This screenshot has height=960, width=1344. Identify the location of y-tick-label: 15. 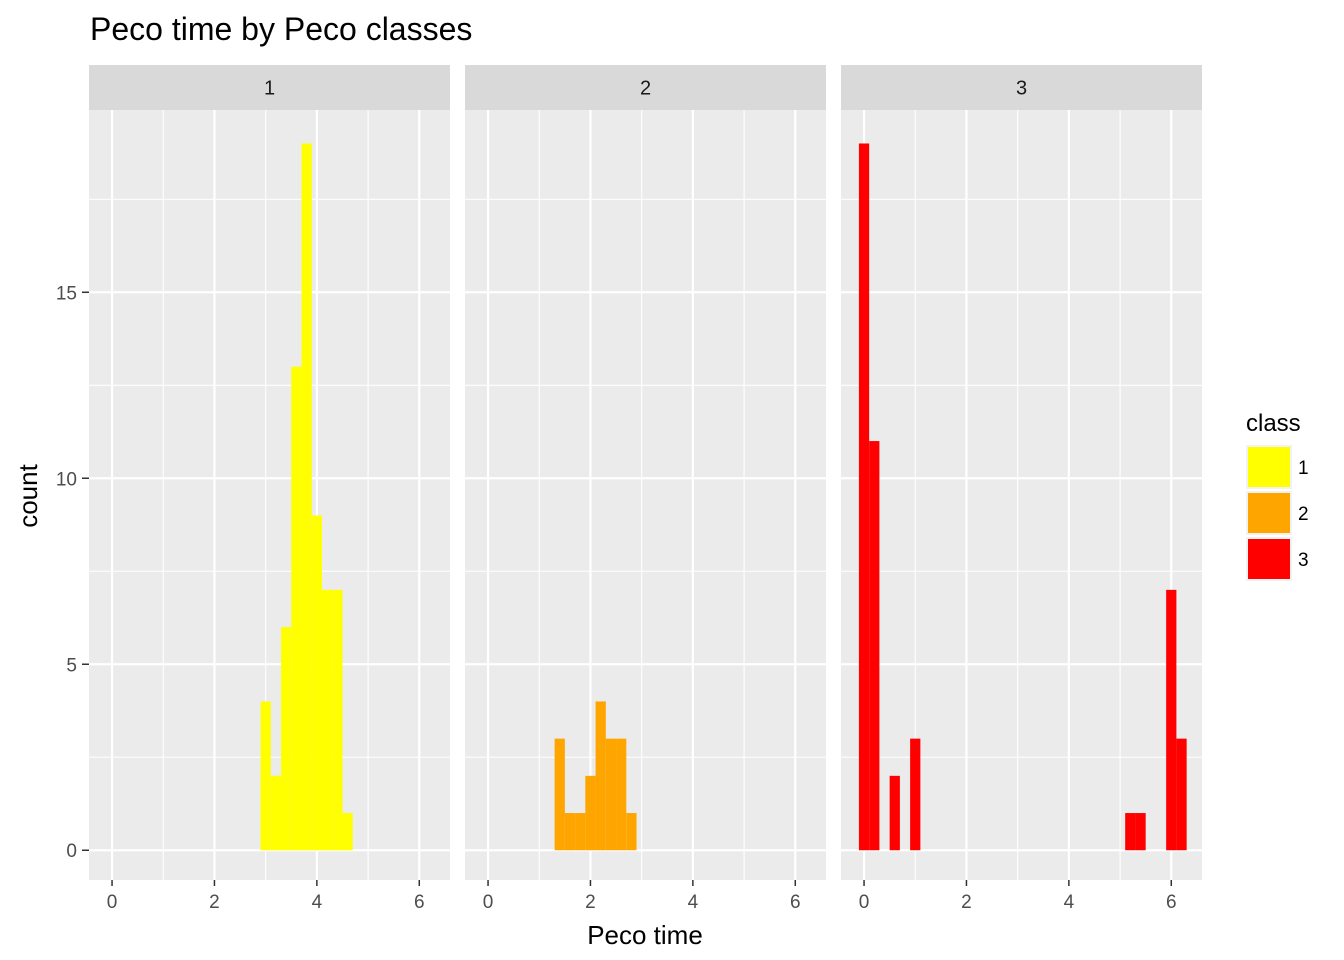
(66, 293).